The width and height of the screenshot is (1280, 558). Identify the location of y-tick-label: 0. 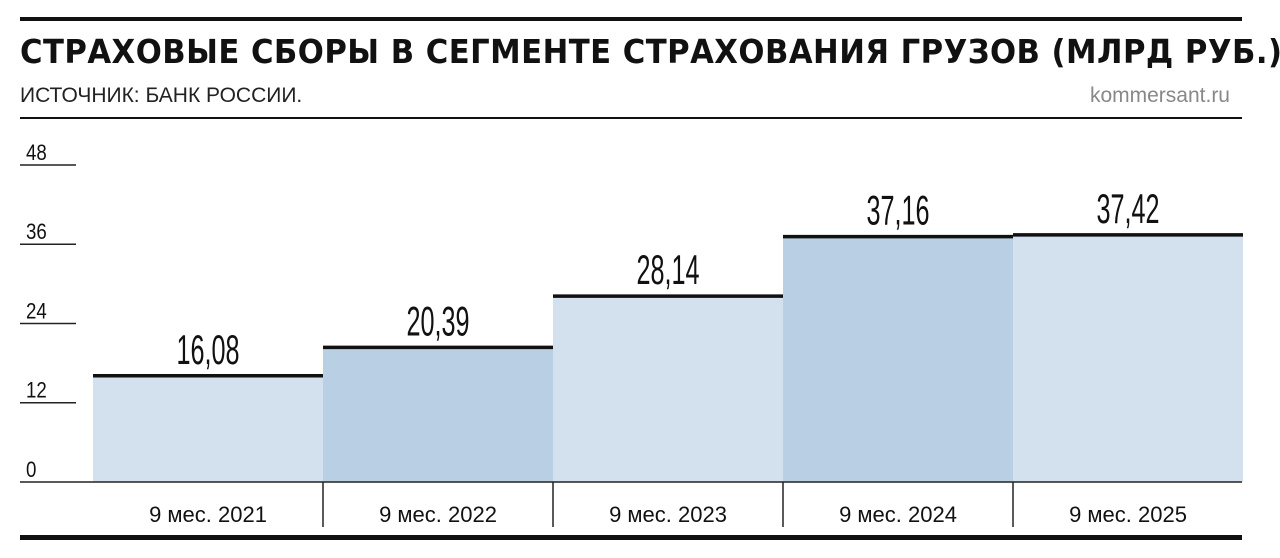
(31, 471).